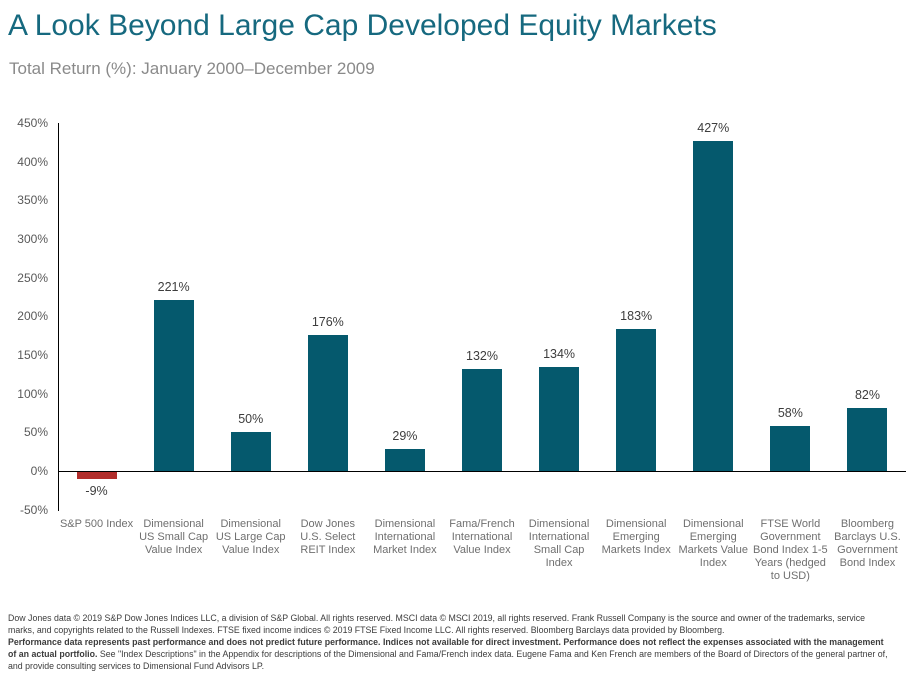 The height and width of the screenshot is (681, 921). Describe the element at coordinates (32, 393) in the screenshot. I see `y-axis-tick-label: 100%` at that location.